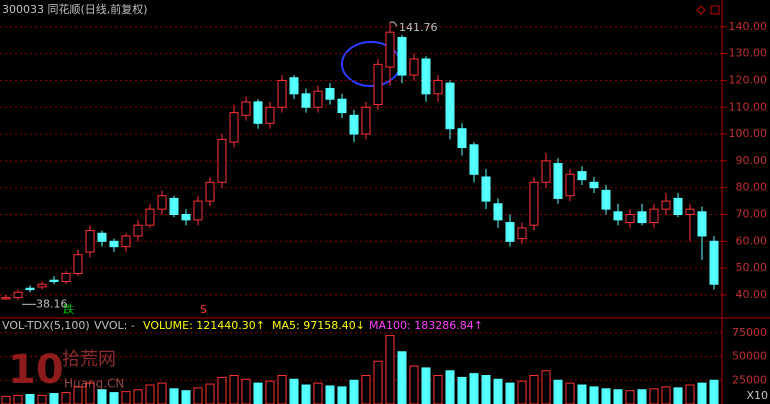  What do you see at coordinates (749, 379) in the screenshot?
I see `y-tick-label: 25000` at bounding box center [749, 379].